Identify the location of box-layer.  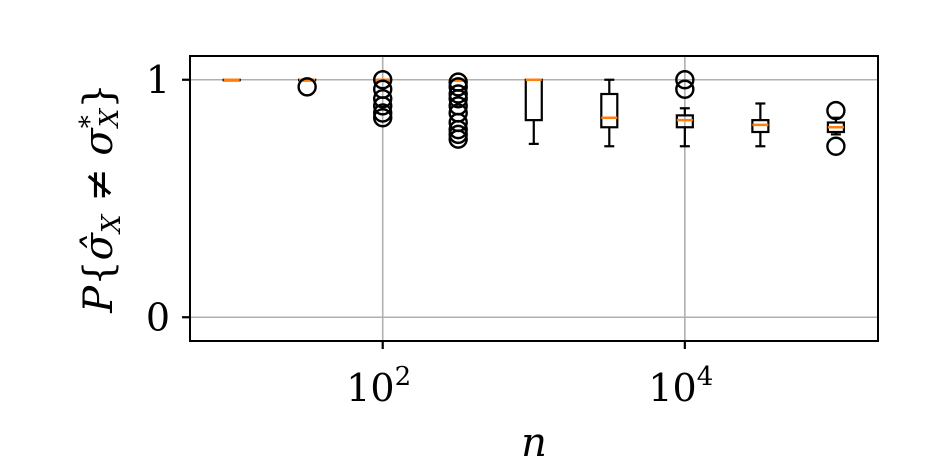
(534, 113).